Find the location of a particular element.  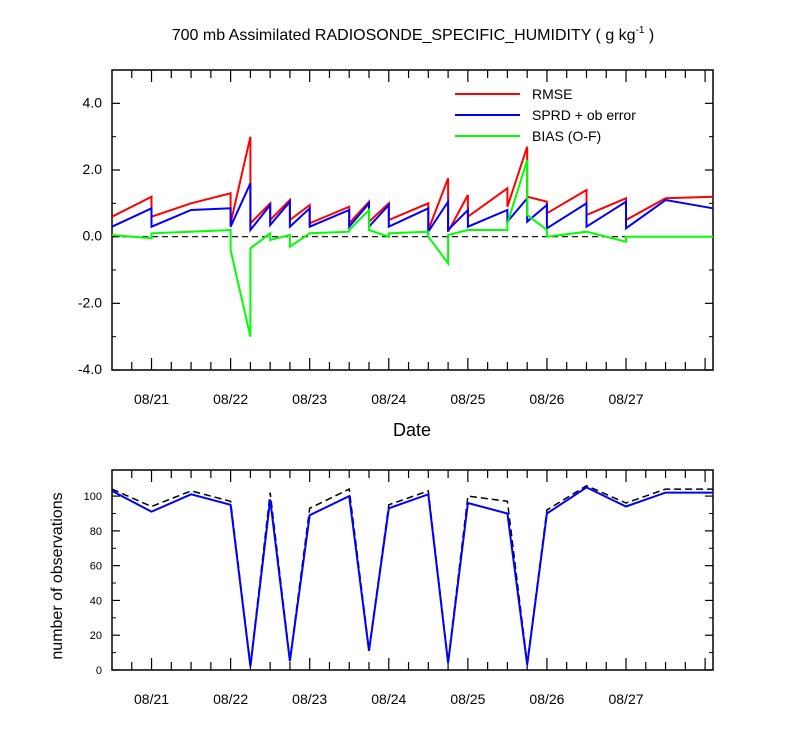

y-axis-label: number of observations is located at coordinates (57, 575).